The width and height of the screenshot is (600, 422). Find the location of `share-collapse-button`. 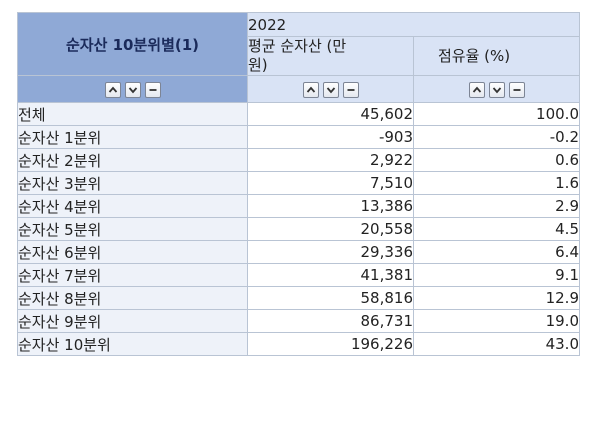

share-collapse-button is located at coordinates (516, 89).